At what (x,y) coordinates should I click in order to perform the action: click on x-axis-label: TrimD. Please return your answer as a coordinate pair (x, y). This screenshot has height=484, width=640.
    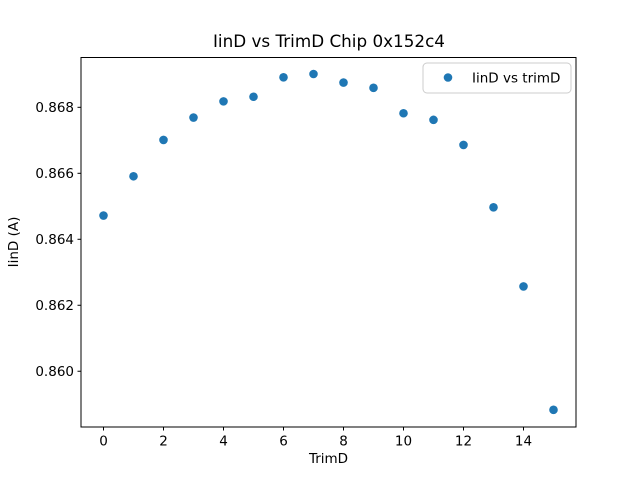
    Looking at the image, I should click on (328, 459).